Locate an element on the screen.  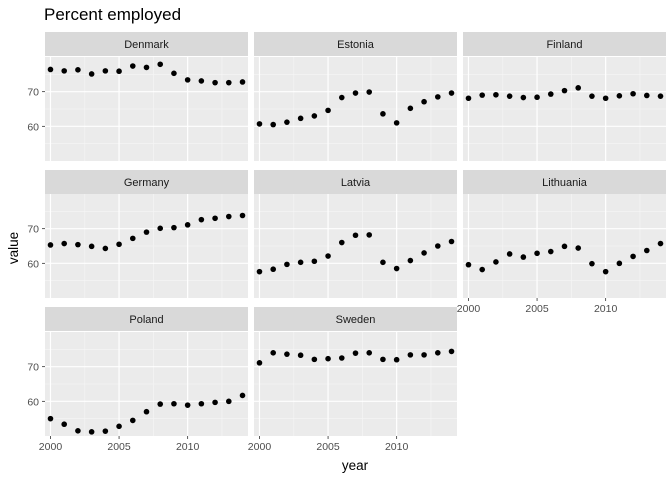
facet-panel: Lithuania 2000 2005 2010 is located at coordinates (561, 242).